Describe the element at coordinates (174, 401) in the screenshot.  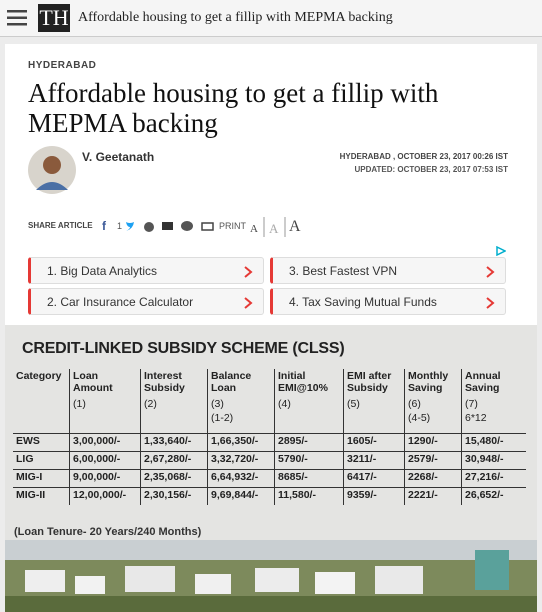
I see `header-cell: Interest Subsidy (2)` at that location.